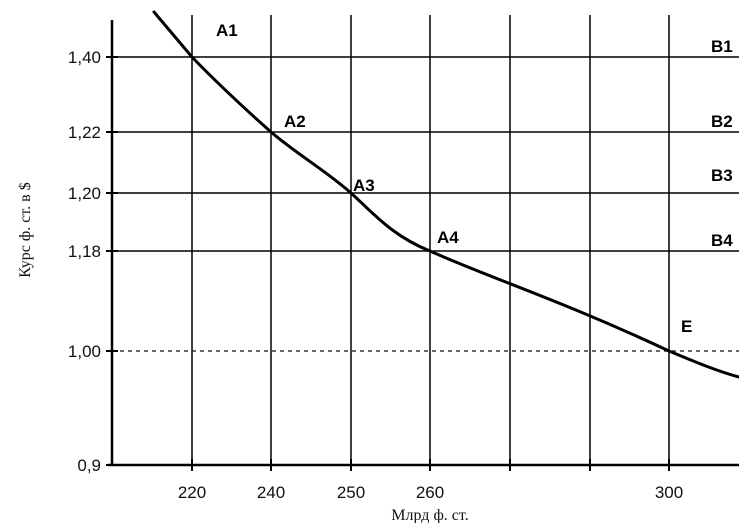 The image size is (739, 523). Describe the element at coordinates (227, 30) in the screenshot. I see `point-label-a1: A1` at that location.